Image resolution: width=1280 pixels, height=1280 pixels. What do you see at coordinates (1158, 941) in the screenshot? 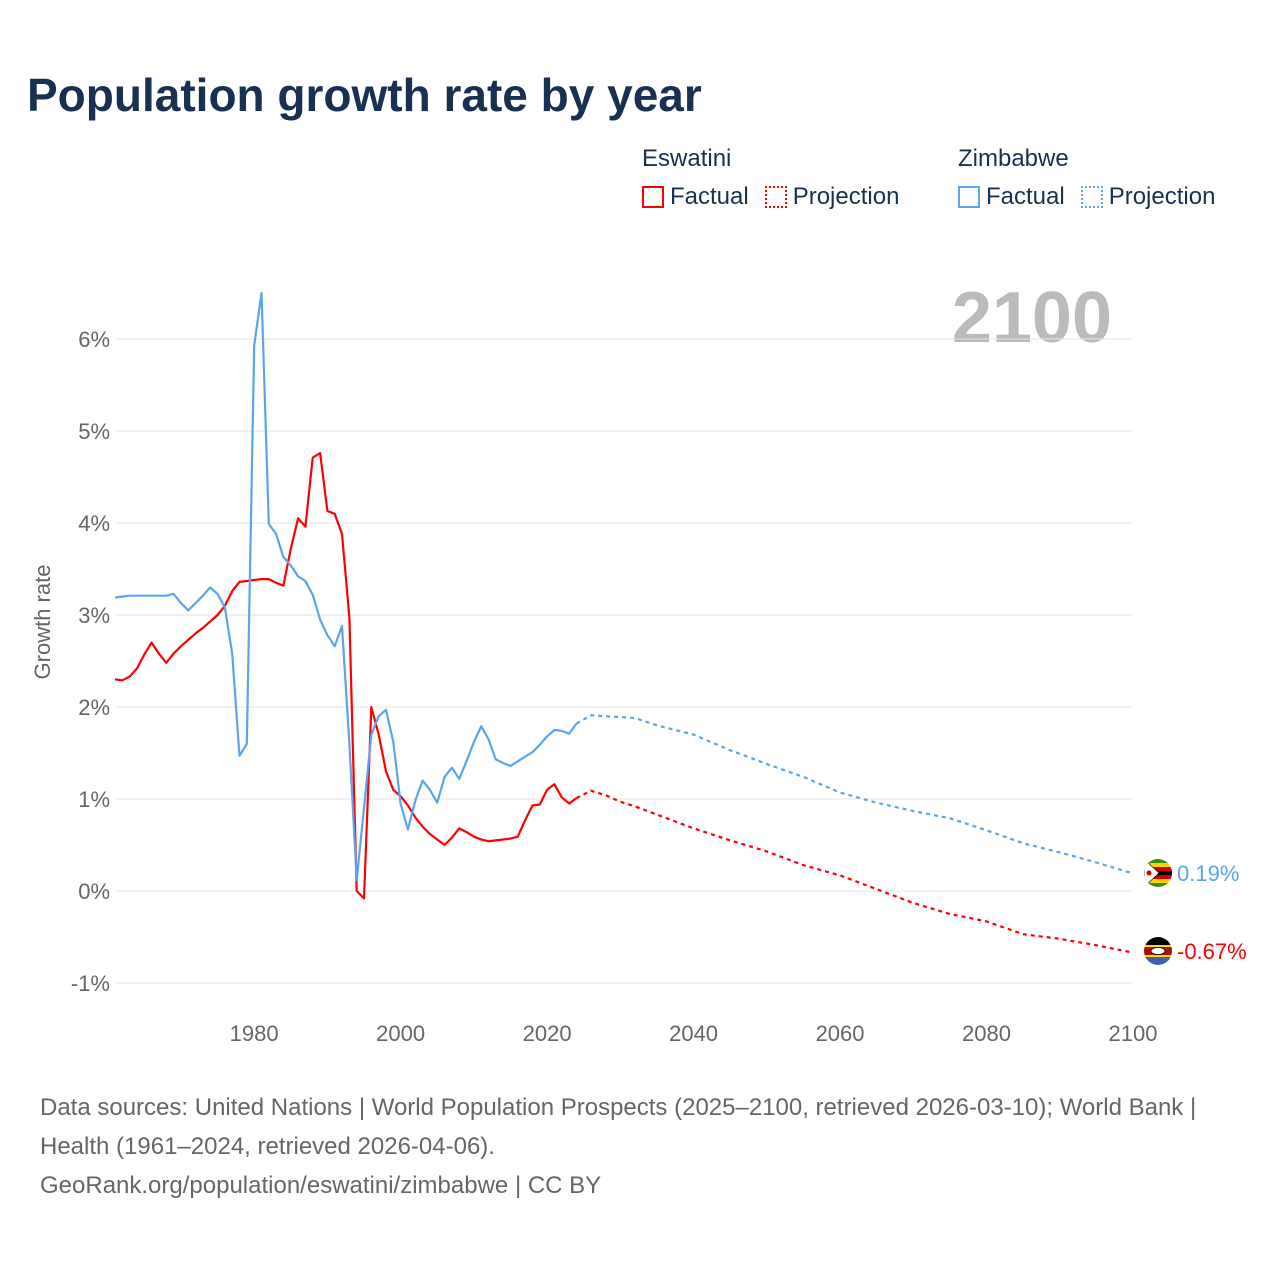
I see `flag-top` at bounding box center [1158, 941].